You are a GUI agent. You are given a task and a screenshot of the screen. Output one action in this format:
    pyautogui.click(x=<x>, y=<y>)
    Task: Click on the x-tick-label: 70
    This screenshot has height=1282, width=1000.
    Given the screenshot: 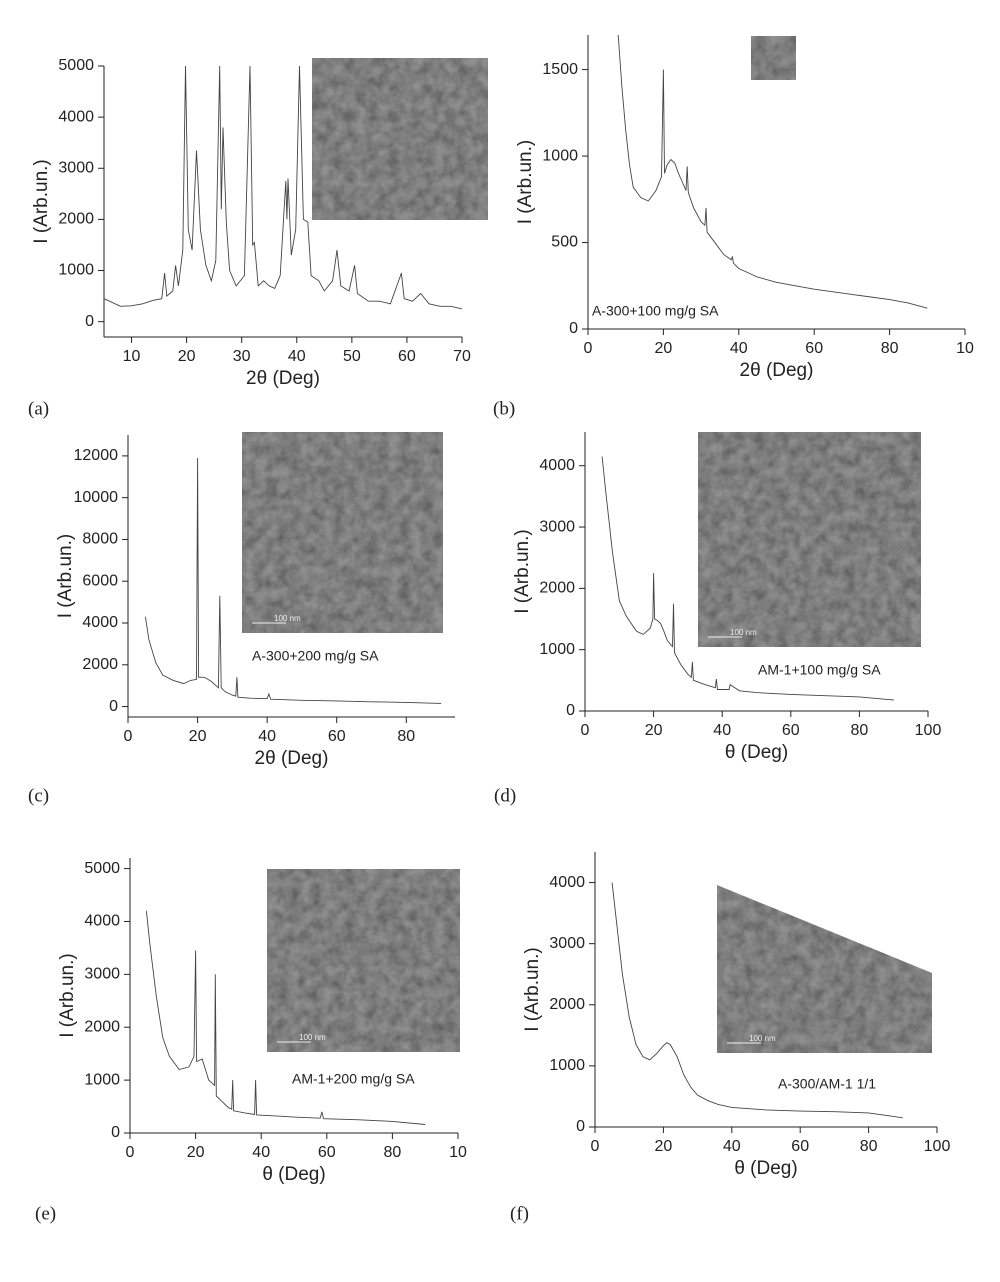 What is the action you would take?
    pyautogui.click(x=462, y=356)
    